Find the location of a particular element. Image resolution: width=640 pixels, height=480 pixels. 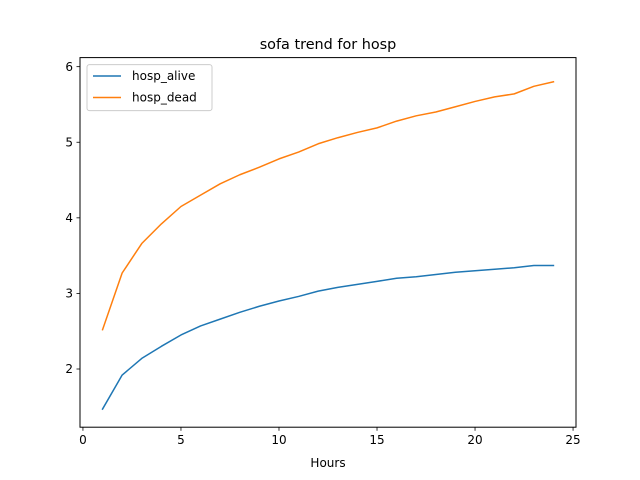

y-axis: 2 3 4 5 6 is located at coordinates (72, 218).